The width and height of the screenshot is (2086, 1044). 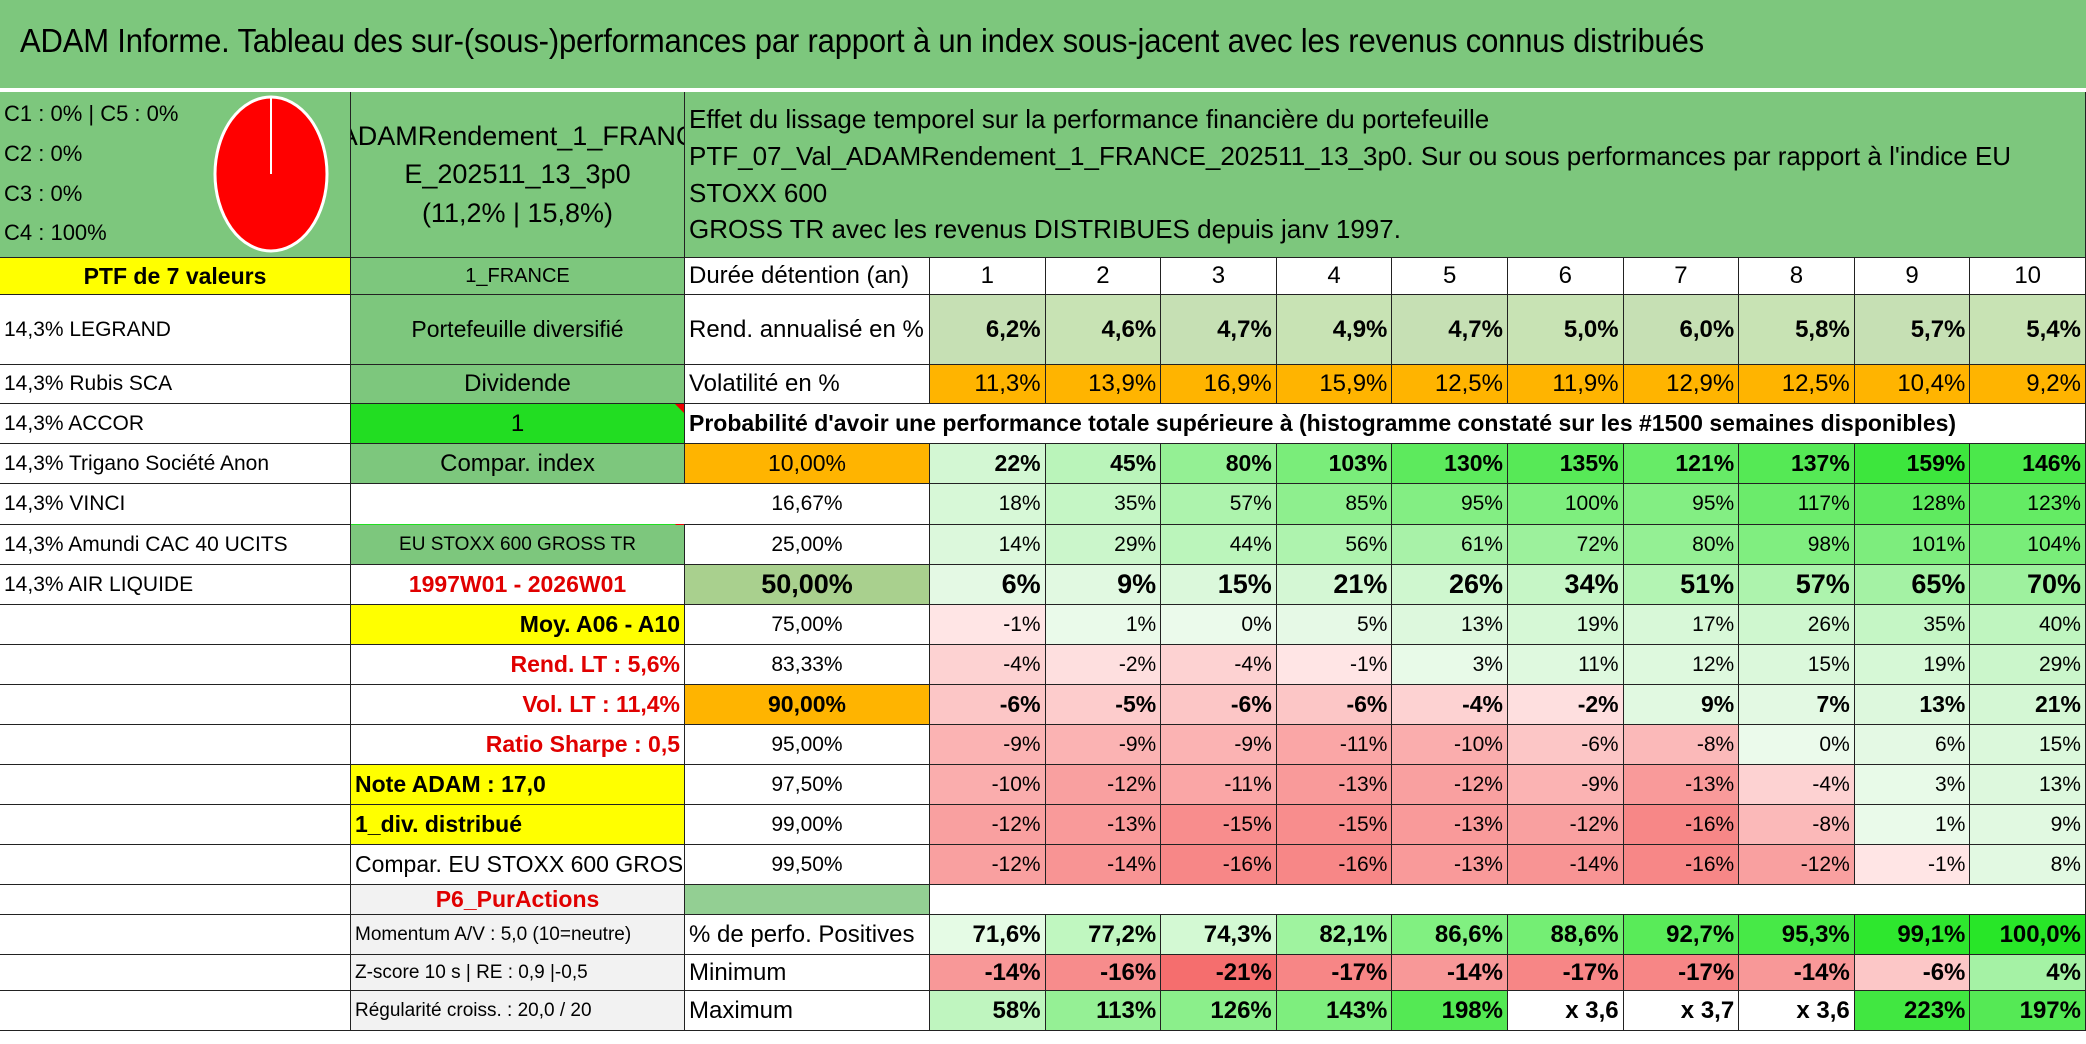 I want to click on positives-value: 92,7%, so click(x=1681, y=935).